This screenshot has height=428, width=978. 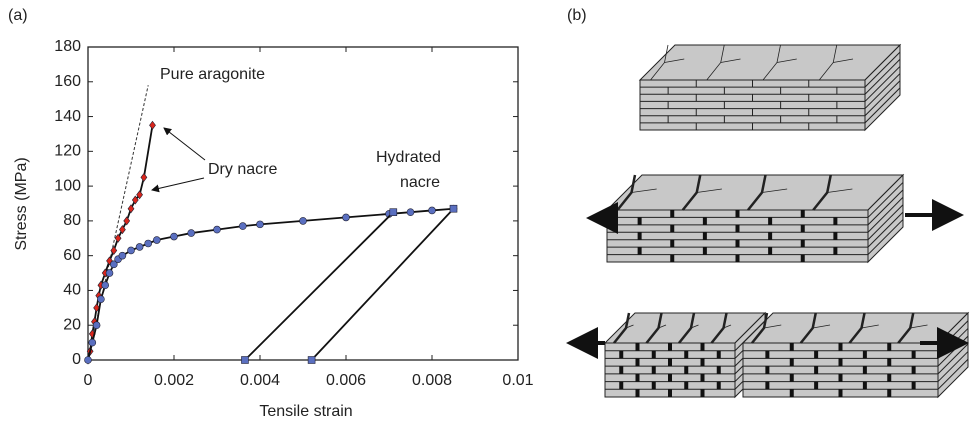 What do you see at coordinates (67, 185) in the screenshot?
I see `y-tick-label: 100` at bounding box center [67, 185].